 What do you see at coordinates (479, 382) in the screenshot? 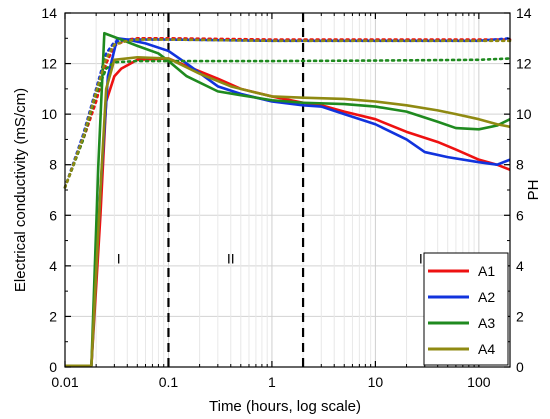
I see `x-tick-label: 100` at bounding box center [479, 382].